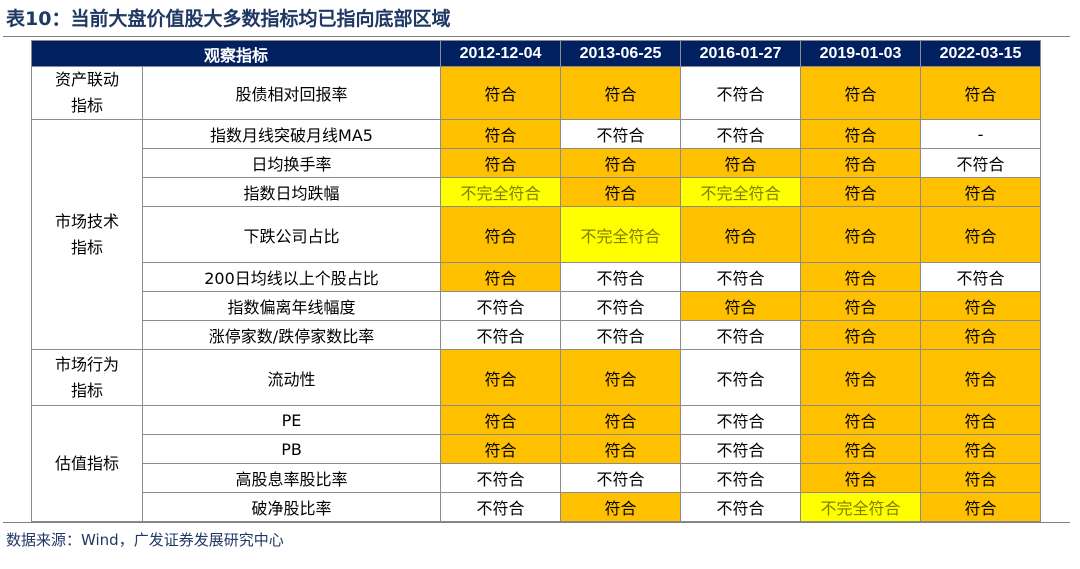  I want to click on table-row: PB 符合 符合 不符合 符合 符合, so click(537, 449).